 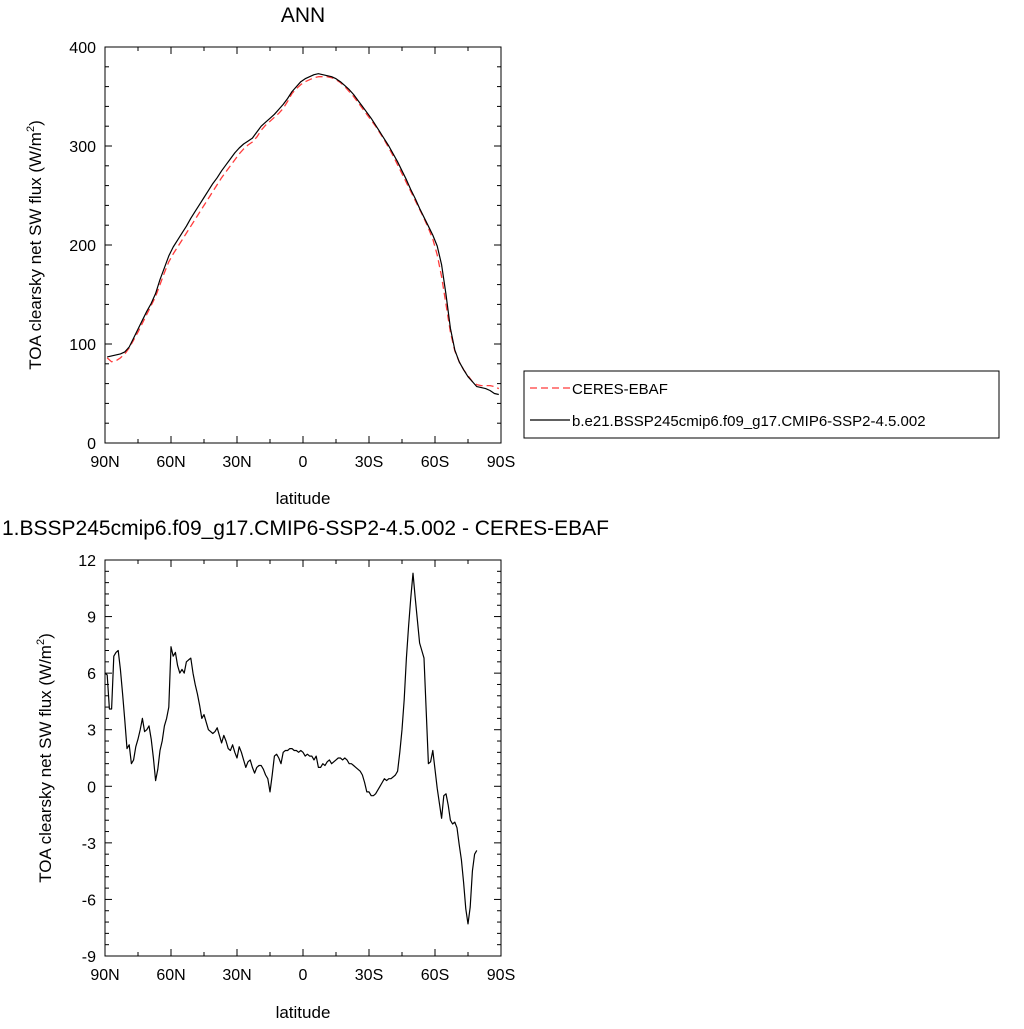 What do you see at coordinates (170, 462) in the screenshot?
I see `top-x-tick-label: 60N` at bounding box center [170, 462].